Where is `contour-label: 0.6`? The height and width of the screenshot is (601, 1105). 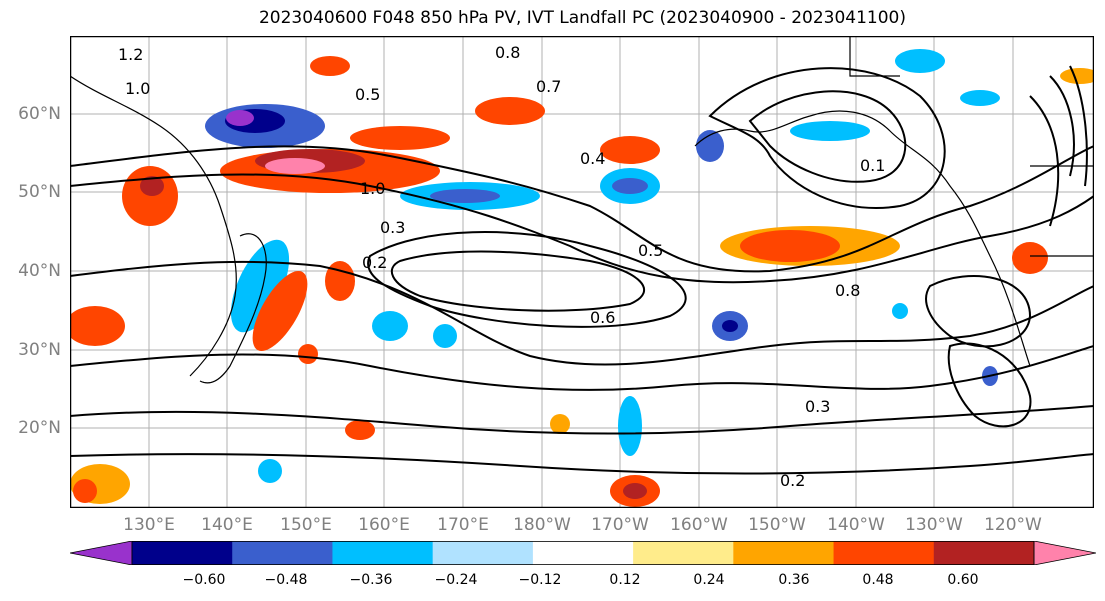 contour-label: 0.6 is located at coordinates (602, 317).